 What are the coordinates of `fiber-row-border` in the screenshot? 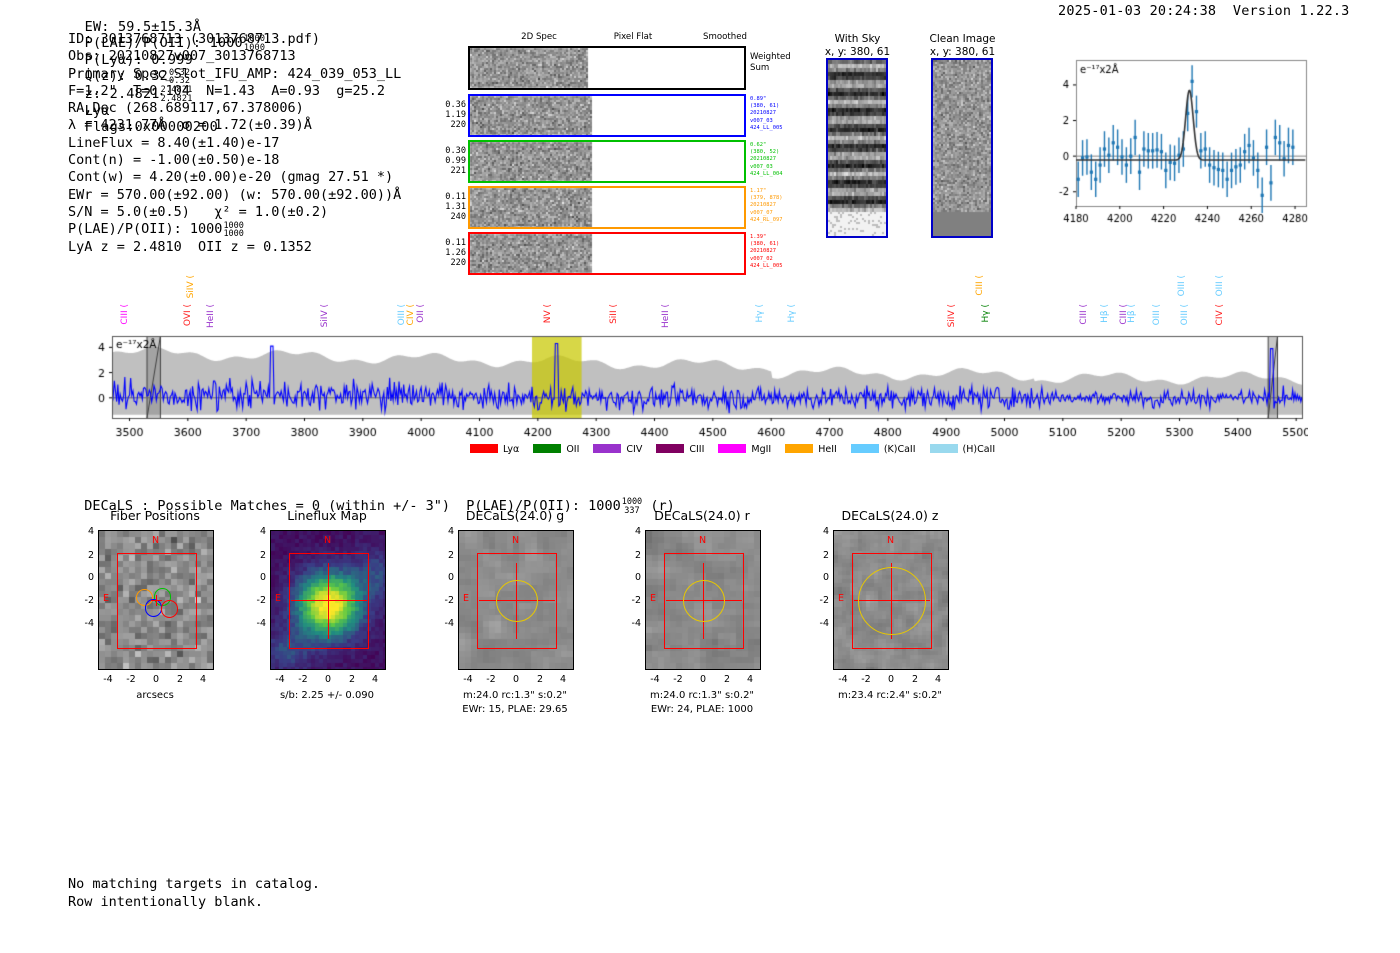 It's located at (607, 115).